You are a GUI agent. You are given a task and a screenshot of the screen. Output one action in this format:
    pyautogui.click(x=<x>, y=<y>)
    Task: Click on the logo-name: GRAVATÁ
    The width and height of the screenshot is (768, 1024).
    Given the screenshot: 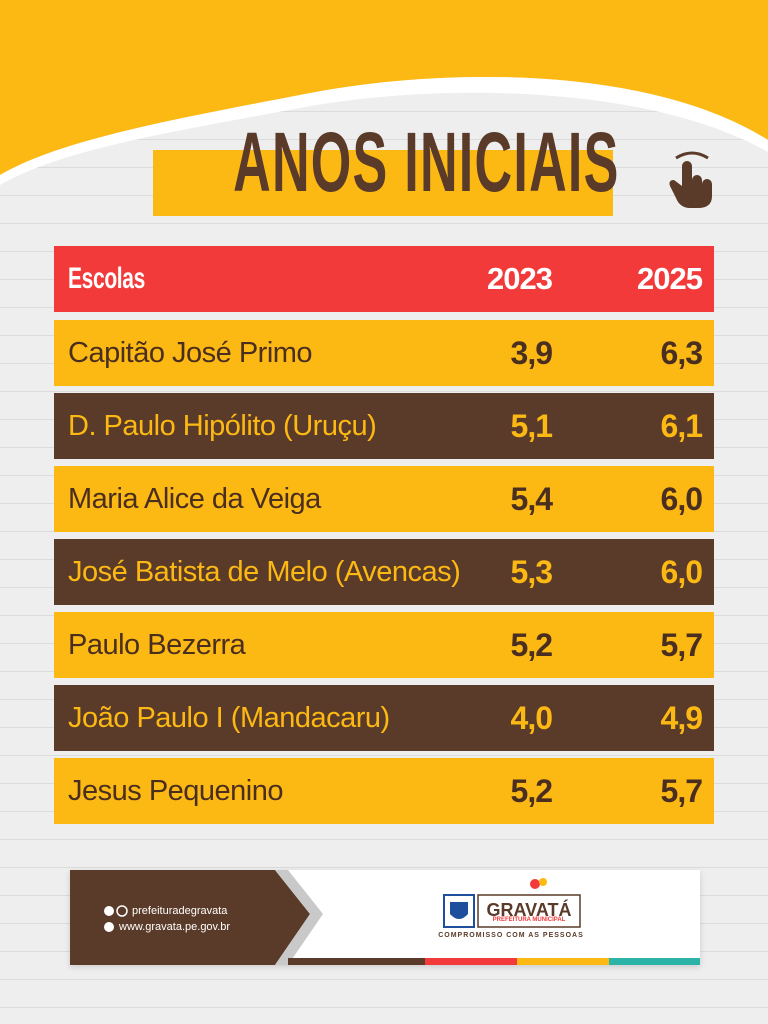 What is the action you would take?
    pyautogui.click(x=529, y=910)
    